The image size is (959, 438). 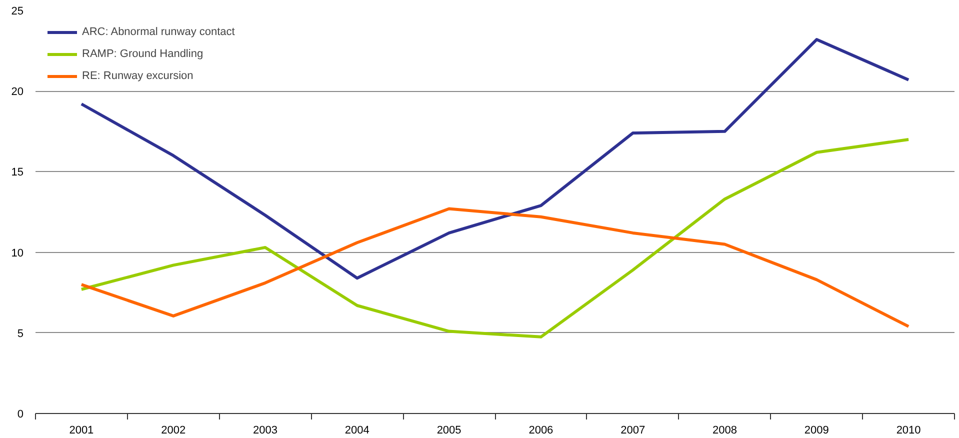 I want to click on x-tick-label: 2001, so click(x=81, y=430).